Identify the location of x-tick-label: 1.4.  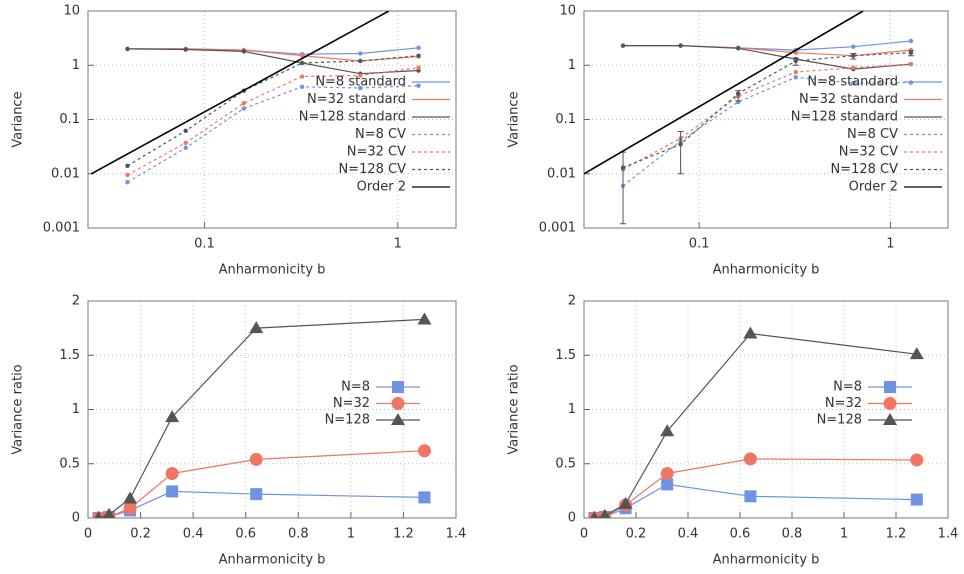
(456, 534).